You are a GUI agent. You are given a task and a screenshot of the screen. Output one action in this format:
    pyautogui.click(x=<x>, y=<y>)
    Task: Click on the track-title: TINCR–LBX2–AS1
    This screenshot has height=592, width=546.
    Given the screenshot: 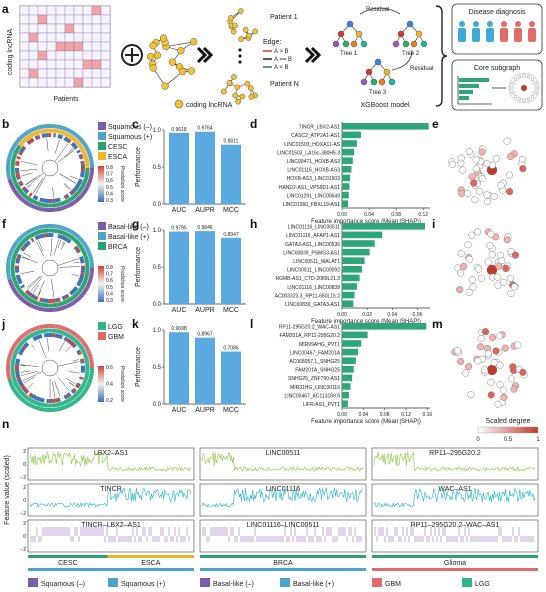 What is the action you would take?
    pyautogui.click(x=111, y=525)
    